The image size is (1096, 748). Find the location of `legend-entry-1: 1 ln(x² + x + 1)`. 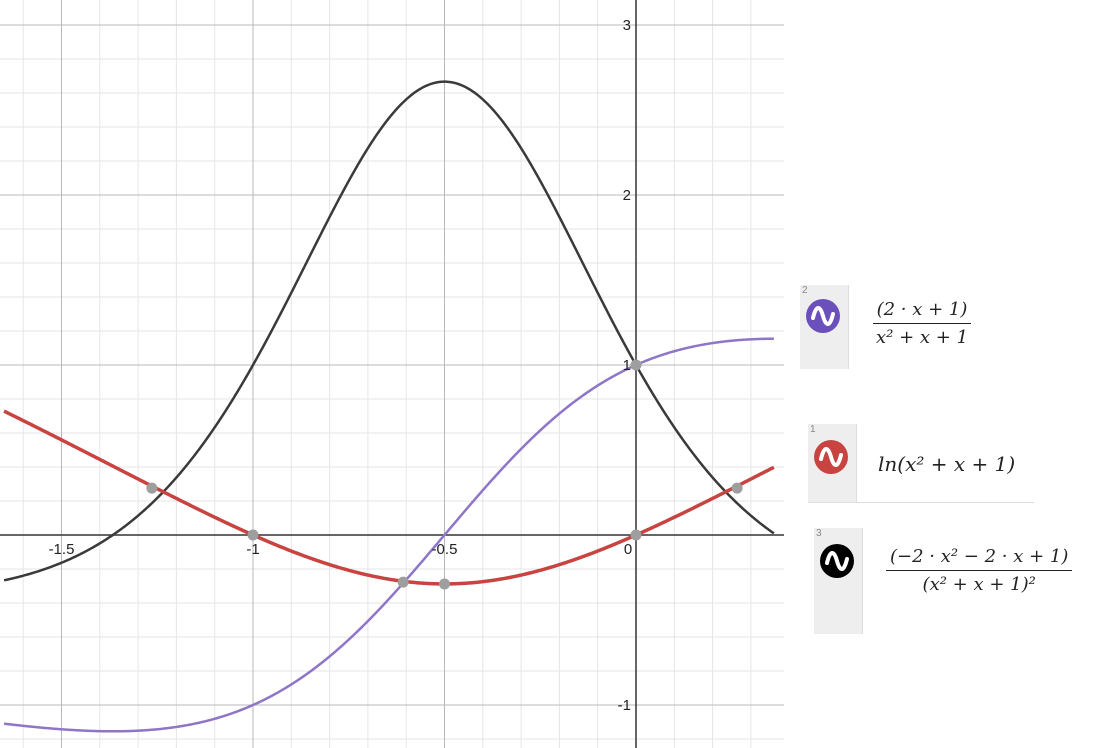

legend-entry-1: 1 ln(x² + x + 1) is located at coordinates (921, 463).